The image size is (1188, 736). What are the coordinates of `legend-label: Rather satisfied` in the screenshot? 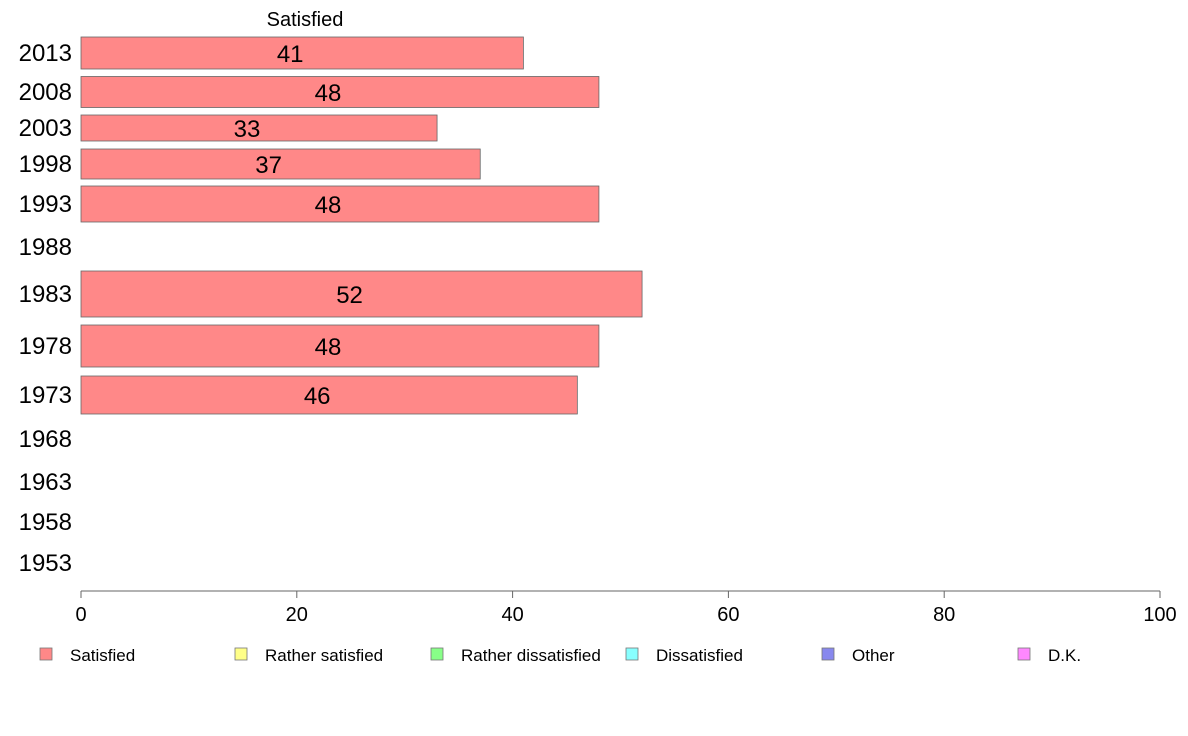 It's located at (324, 655).